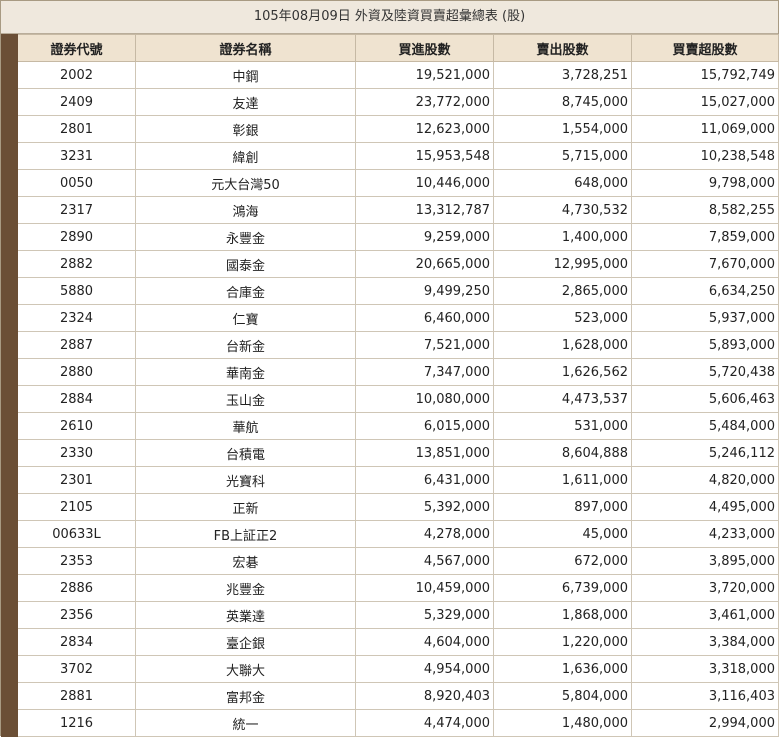 The width and height of the screenshot is (779, 737). What do you see at coordinates (245, 237) in the screenshot?
I see `cell-stock-name: 永豐金` at bounding box center [245, 237].